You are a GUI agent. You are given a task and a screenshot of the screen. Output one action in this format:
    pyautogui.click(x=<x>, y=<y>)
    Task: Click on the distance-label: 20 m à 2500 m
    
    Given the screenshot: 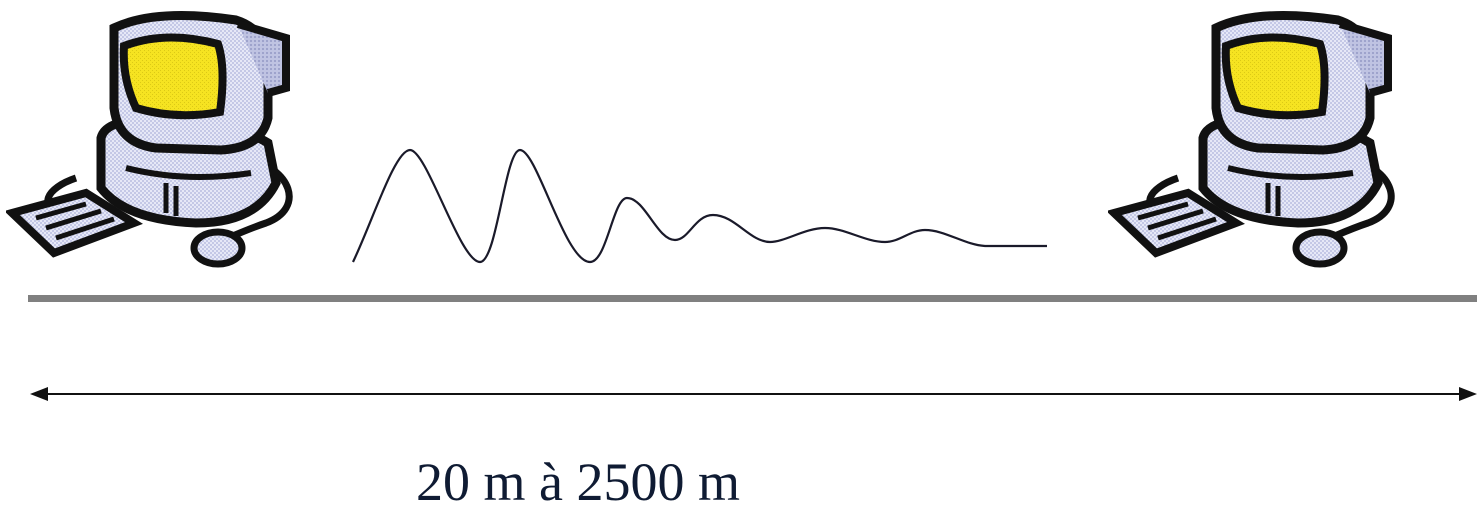 What is the action you would take?
    pyautogui.click(x=578, y=482)
    